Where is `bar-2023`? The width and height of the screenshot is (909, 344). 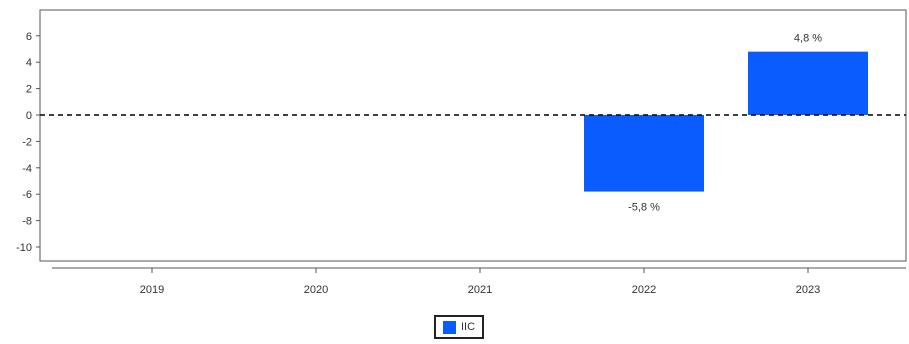
bar-2023 is located at coordinates (808, 83).